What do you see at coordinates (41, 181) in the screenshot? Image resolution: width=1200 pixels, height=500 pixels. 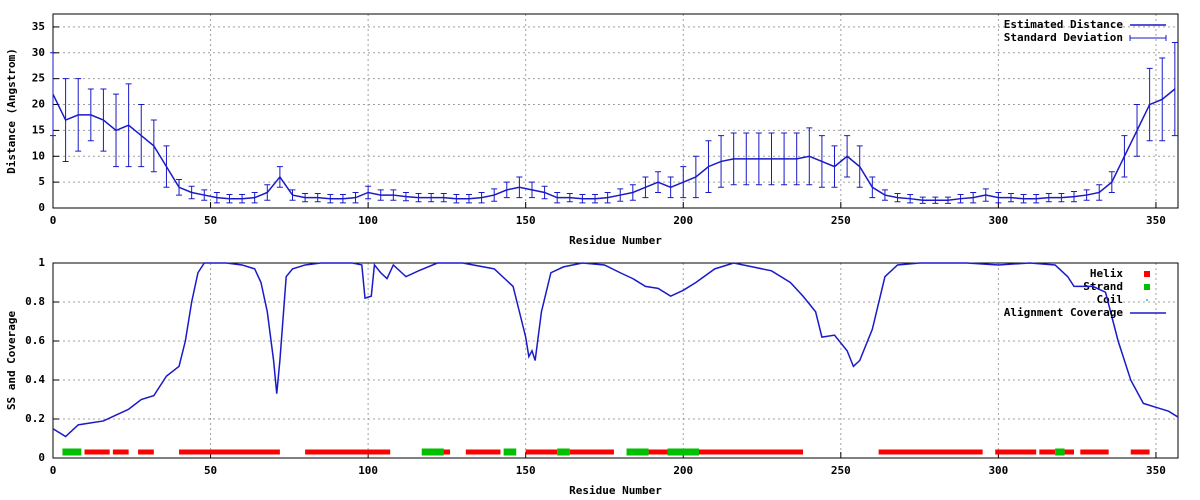 I see `y-tick-label: 5` at bounding box center [41, 181].